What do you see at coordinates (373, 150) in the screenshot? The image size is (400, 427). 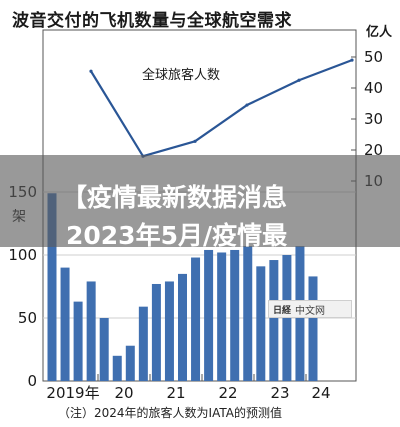 I see `right-tick-label: 20` at bounding box center [373, 150].